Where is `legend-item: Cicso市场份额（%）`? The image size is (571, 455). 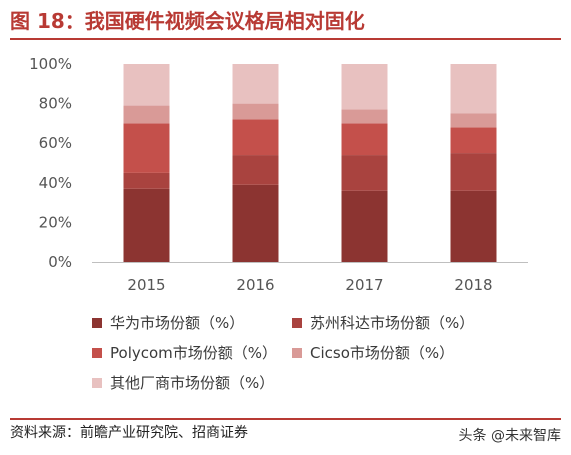 legend-item: Cicso市场份额（%） is located at coordinates (373, 352).